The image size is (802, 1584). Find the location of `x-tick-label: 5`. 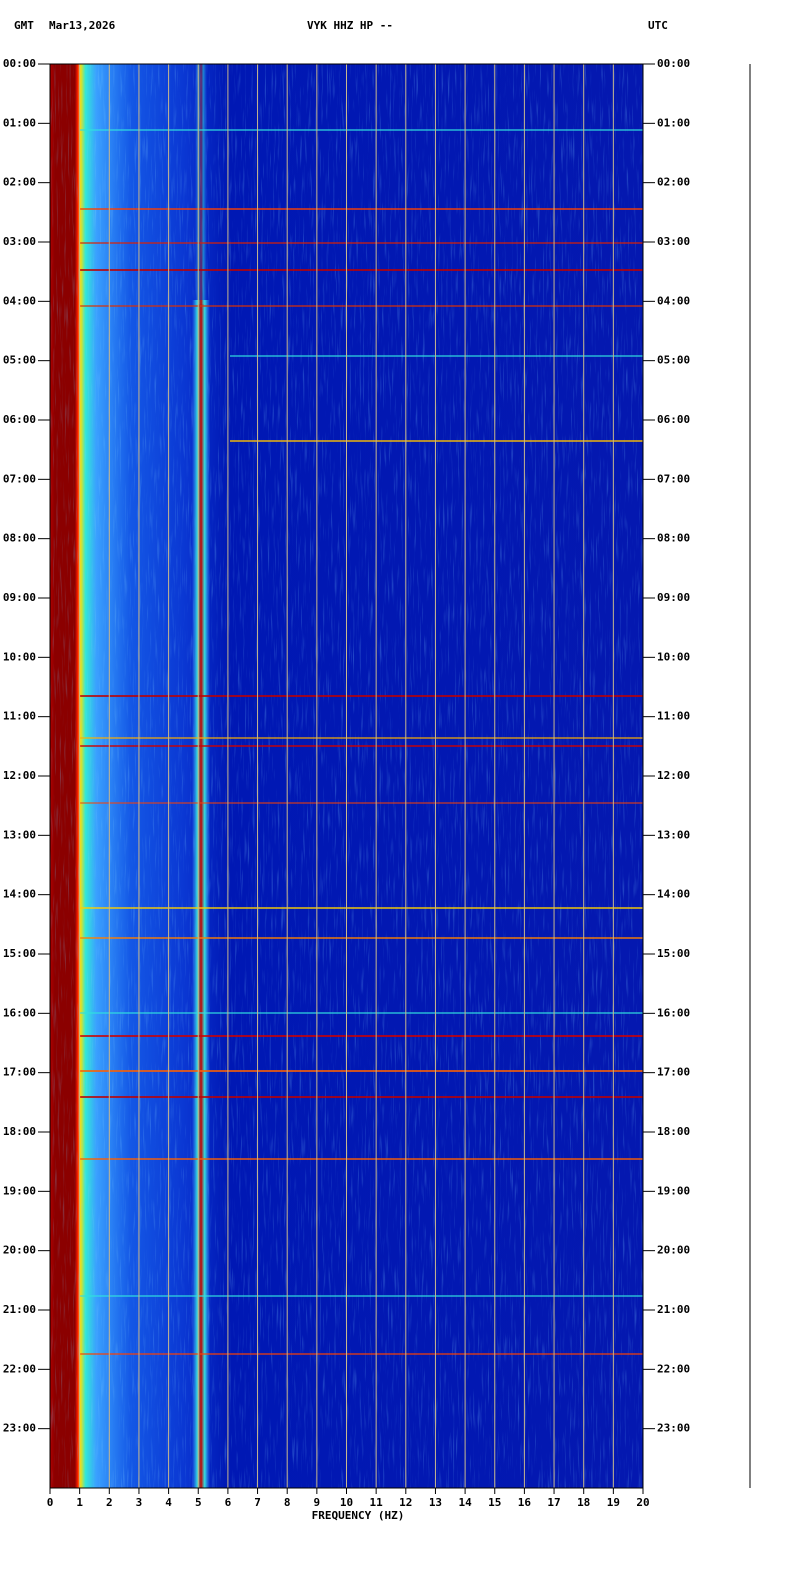

x-tick-label: 5 is located at coordinates (198, 1502).